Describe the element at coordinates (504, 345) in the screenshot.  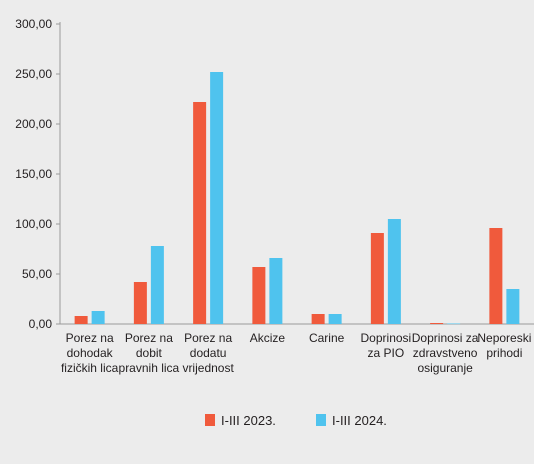
I see `x-category-label: Neporeski prihodi` at that location.